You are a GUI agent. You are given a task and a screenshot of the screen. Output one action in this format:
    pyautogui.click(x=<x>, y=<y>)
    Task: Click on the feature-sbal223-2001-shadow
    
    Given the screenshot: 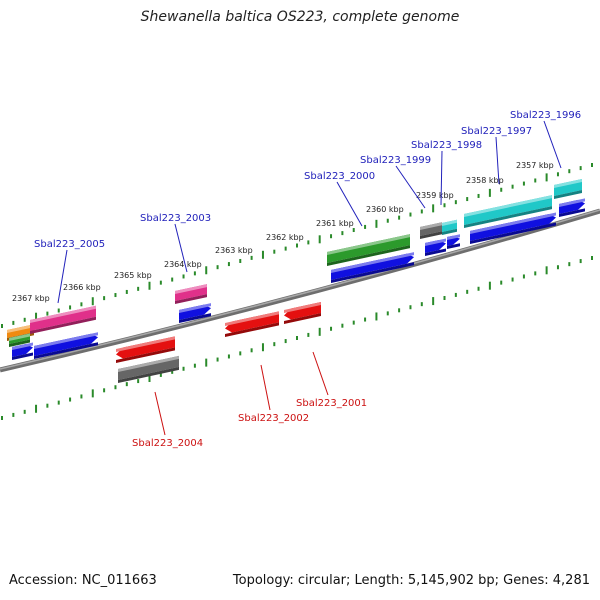 What is the action you would take?
    pyautogui.click(x=302, y=318)
    